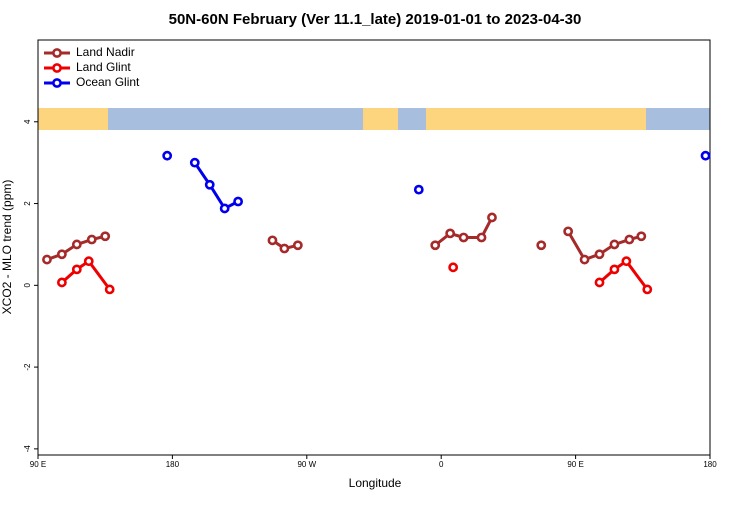 Image resolution: width=750 pixels, height=505 pixels. What do you see at coordinates (105, 52) in the screenshot?
I see `legend-label: Land Nadir` at bounding box center [105, 52].